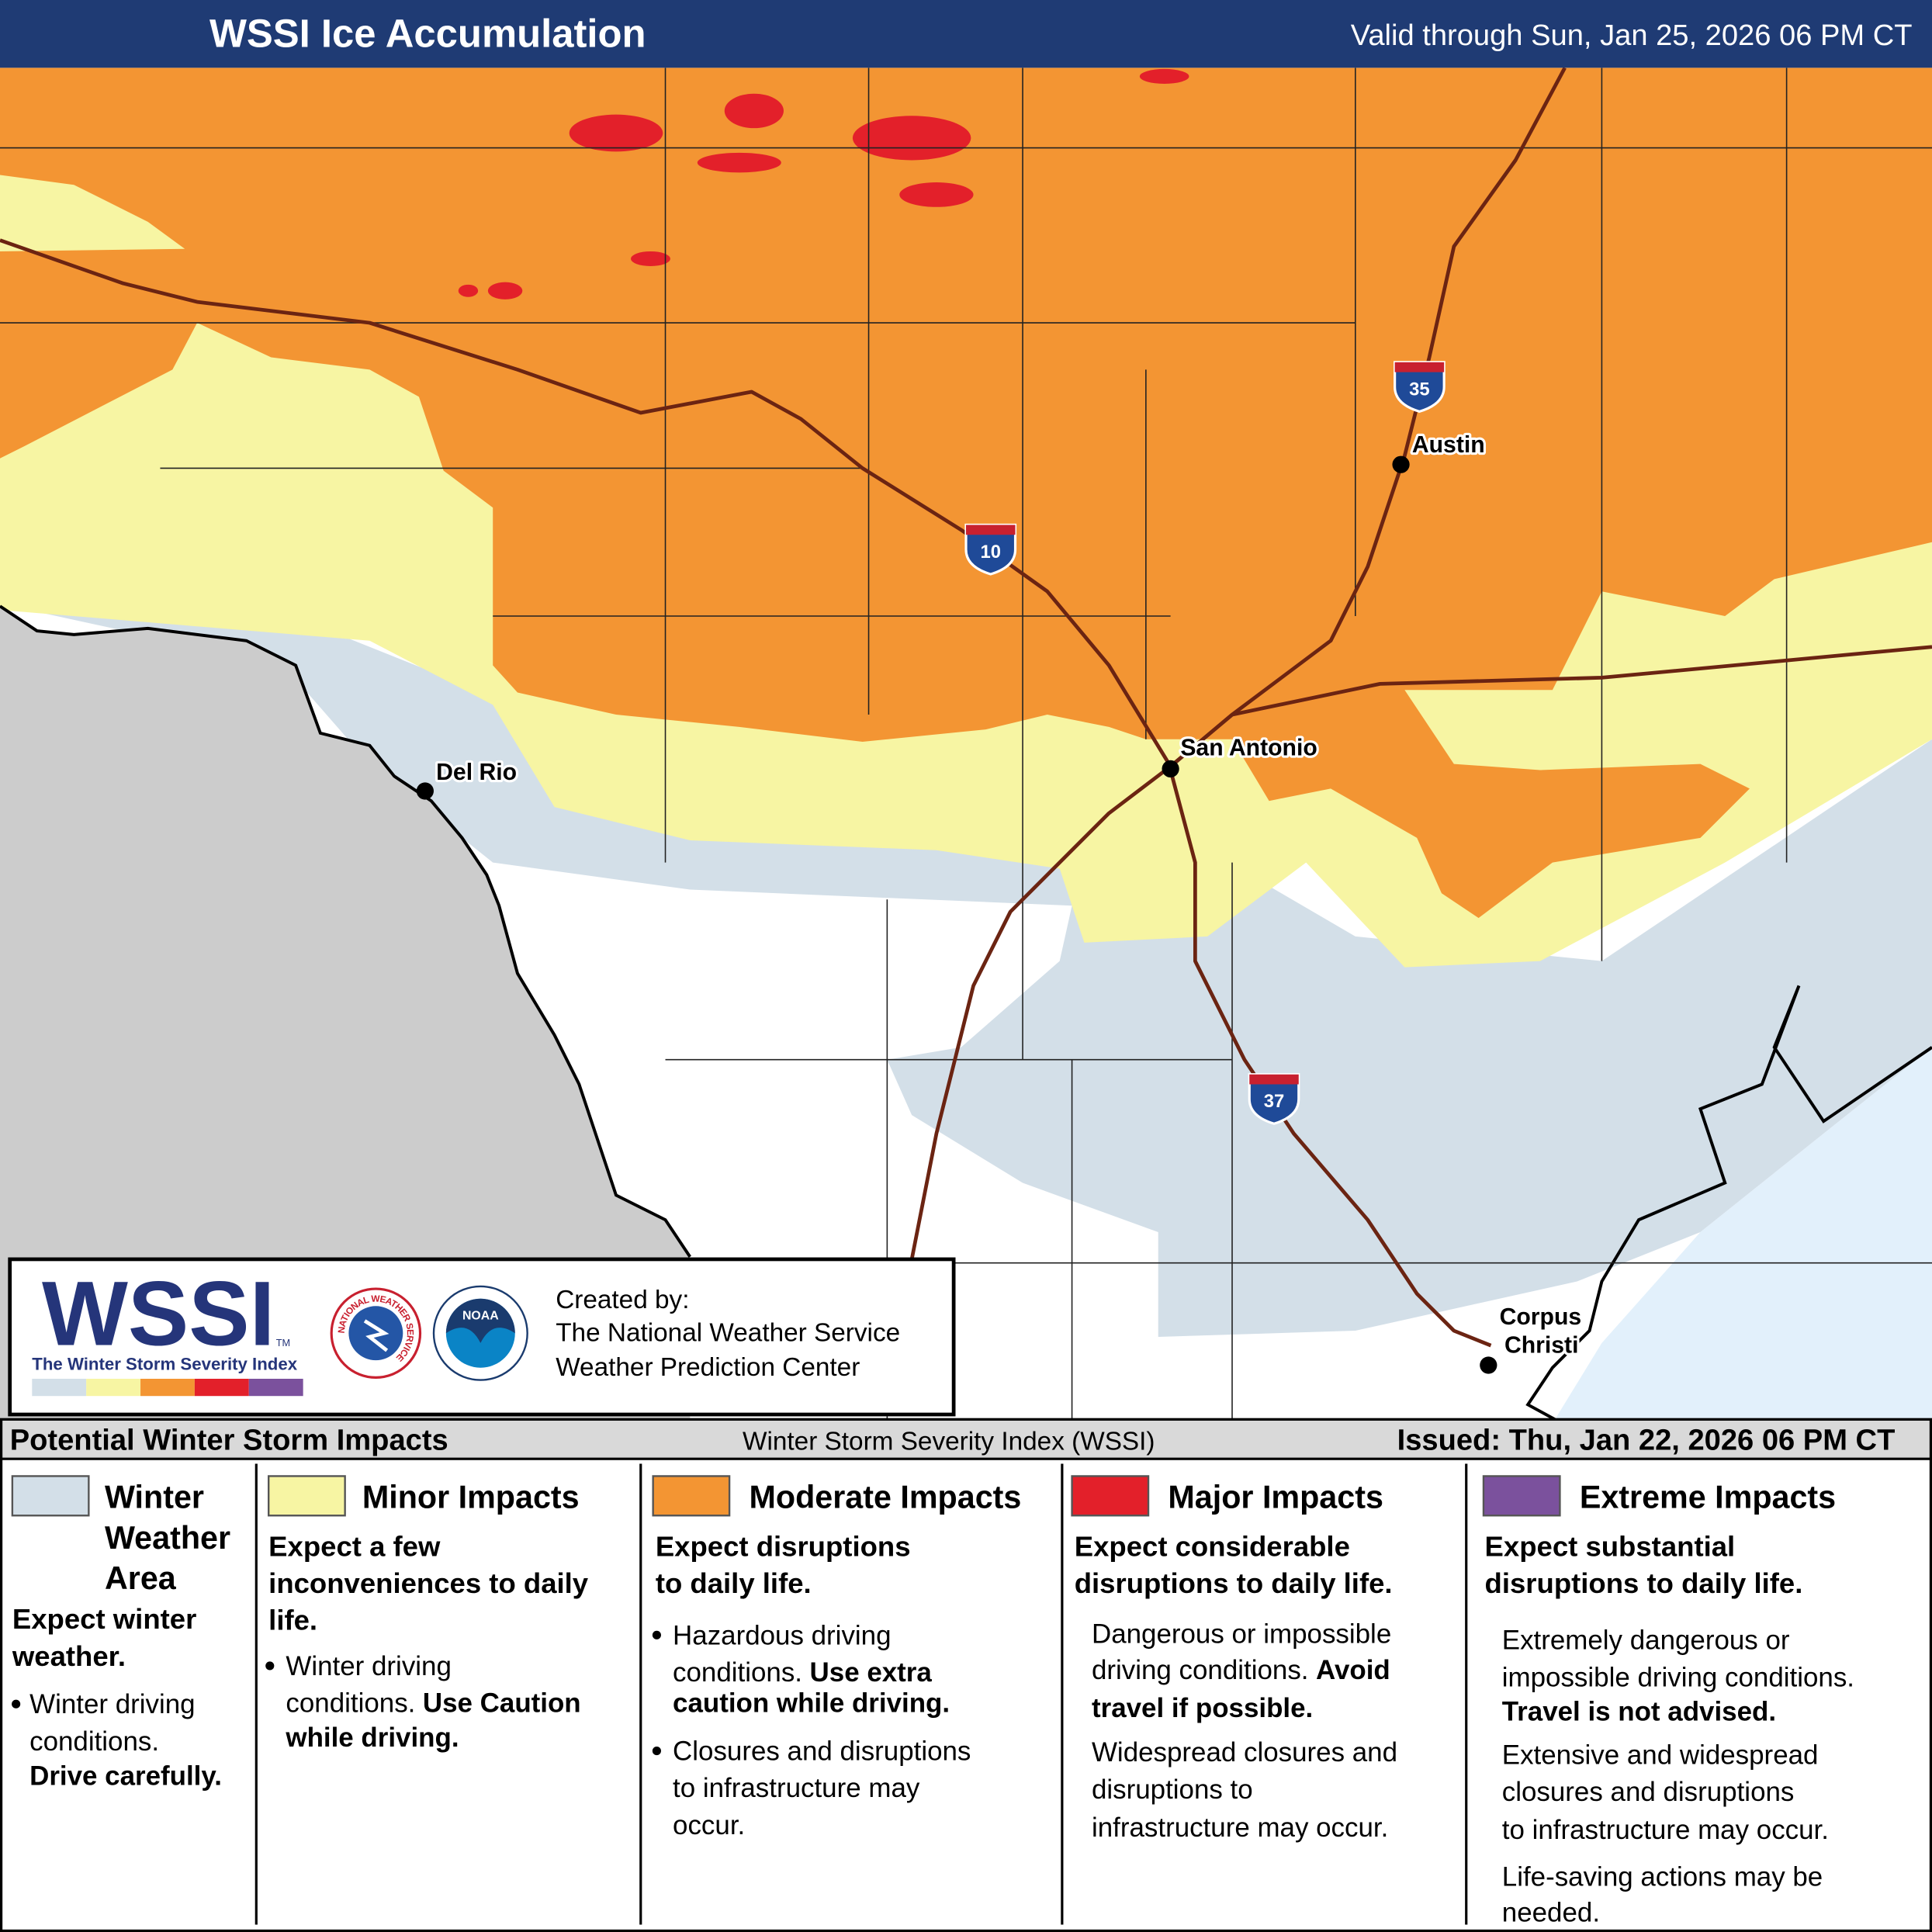 The image size is (1932, 1932). Describe the element at coordinates (372, 1738) in the screenshot. I see `impact-detail-part: while driving.` at that location.